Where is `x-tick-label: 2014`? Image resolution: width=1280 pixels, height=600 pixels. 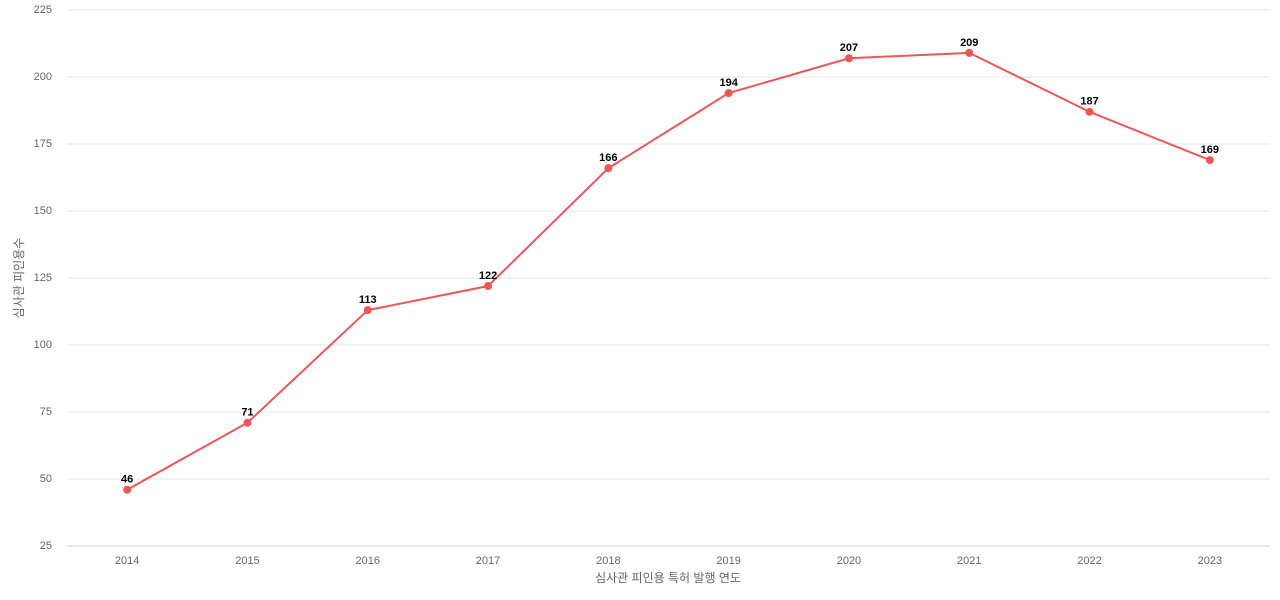
x-tick-label: 2014 is located at coordinates (127, 561).